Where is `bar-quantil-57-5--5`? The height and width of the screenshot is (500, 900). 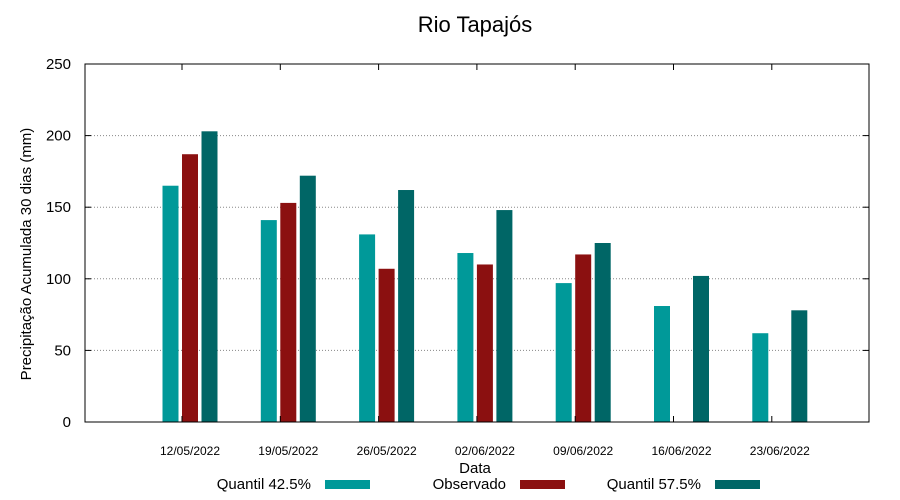 bar-quantil-57-5--5 is located at coordinates (701, 348).